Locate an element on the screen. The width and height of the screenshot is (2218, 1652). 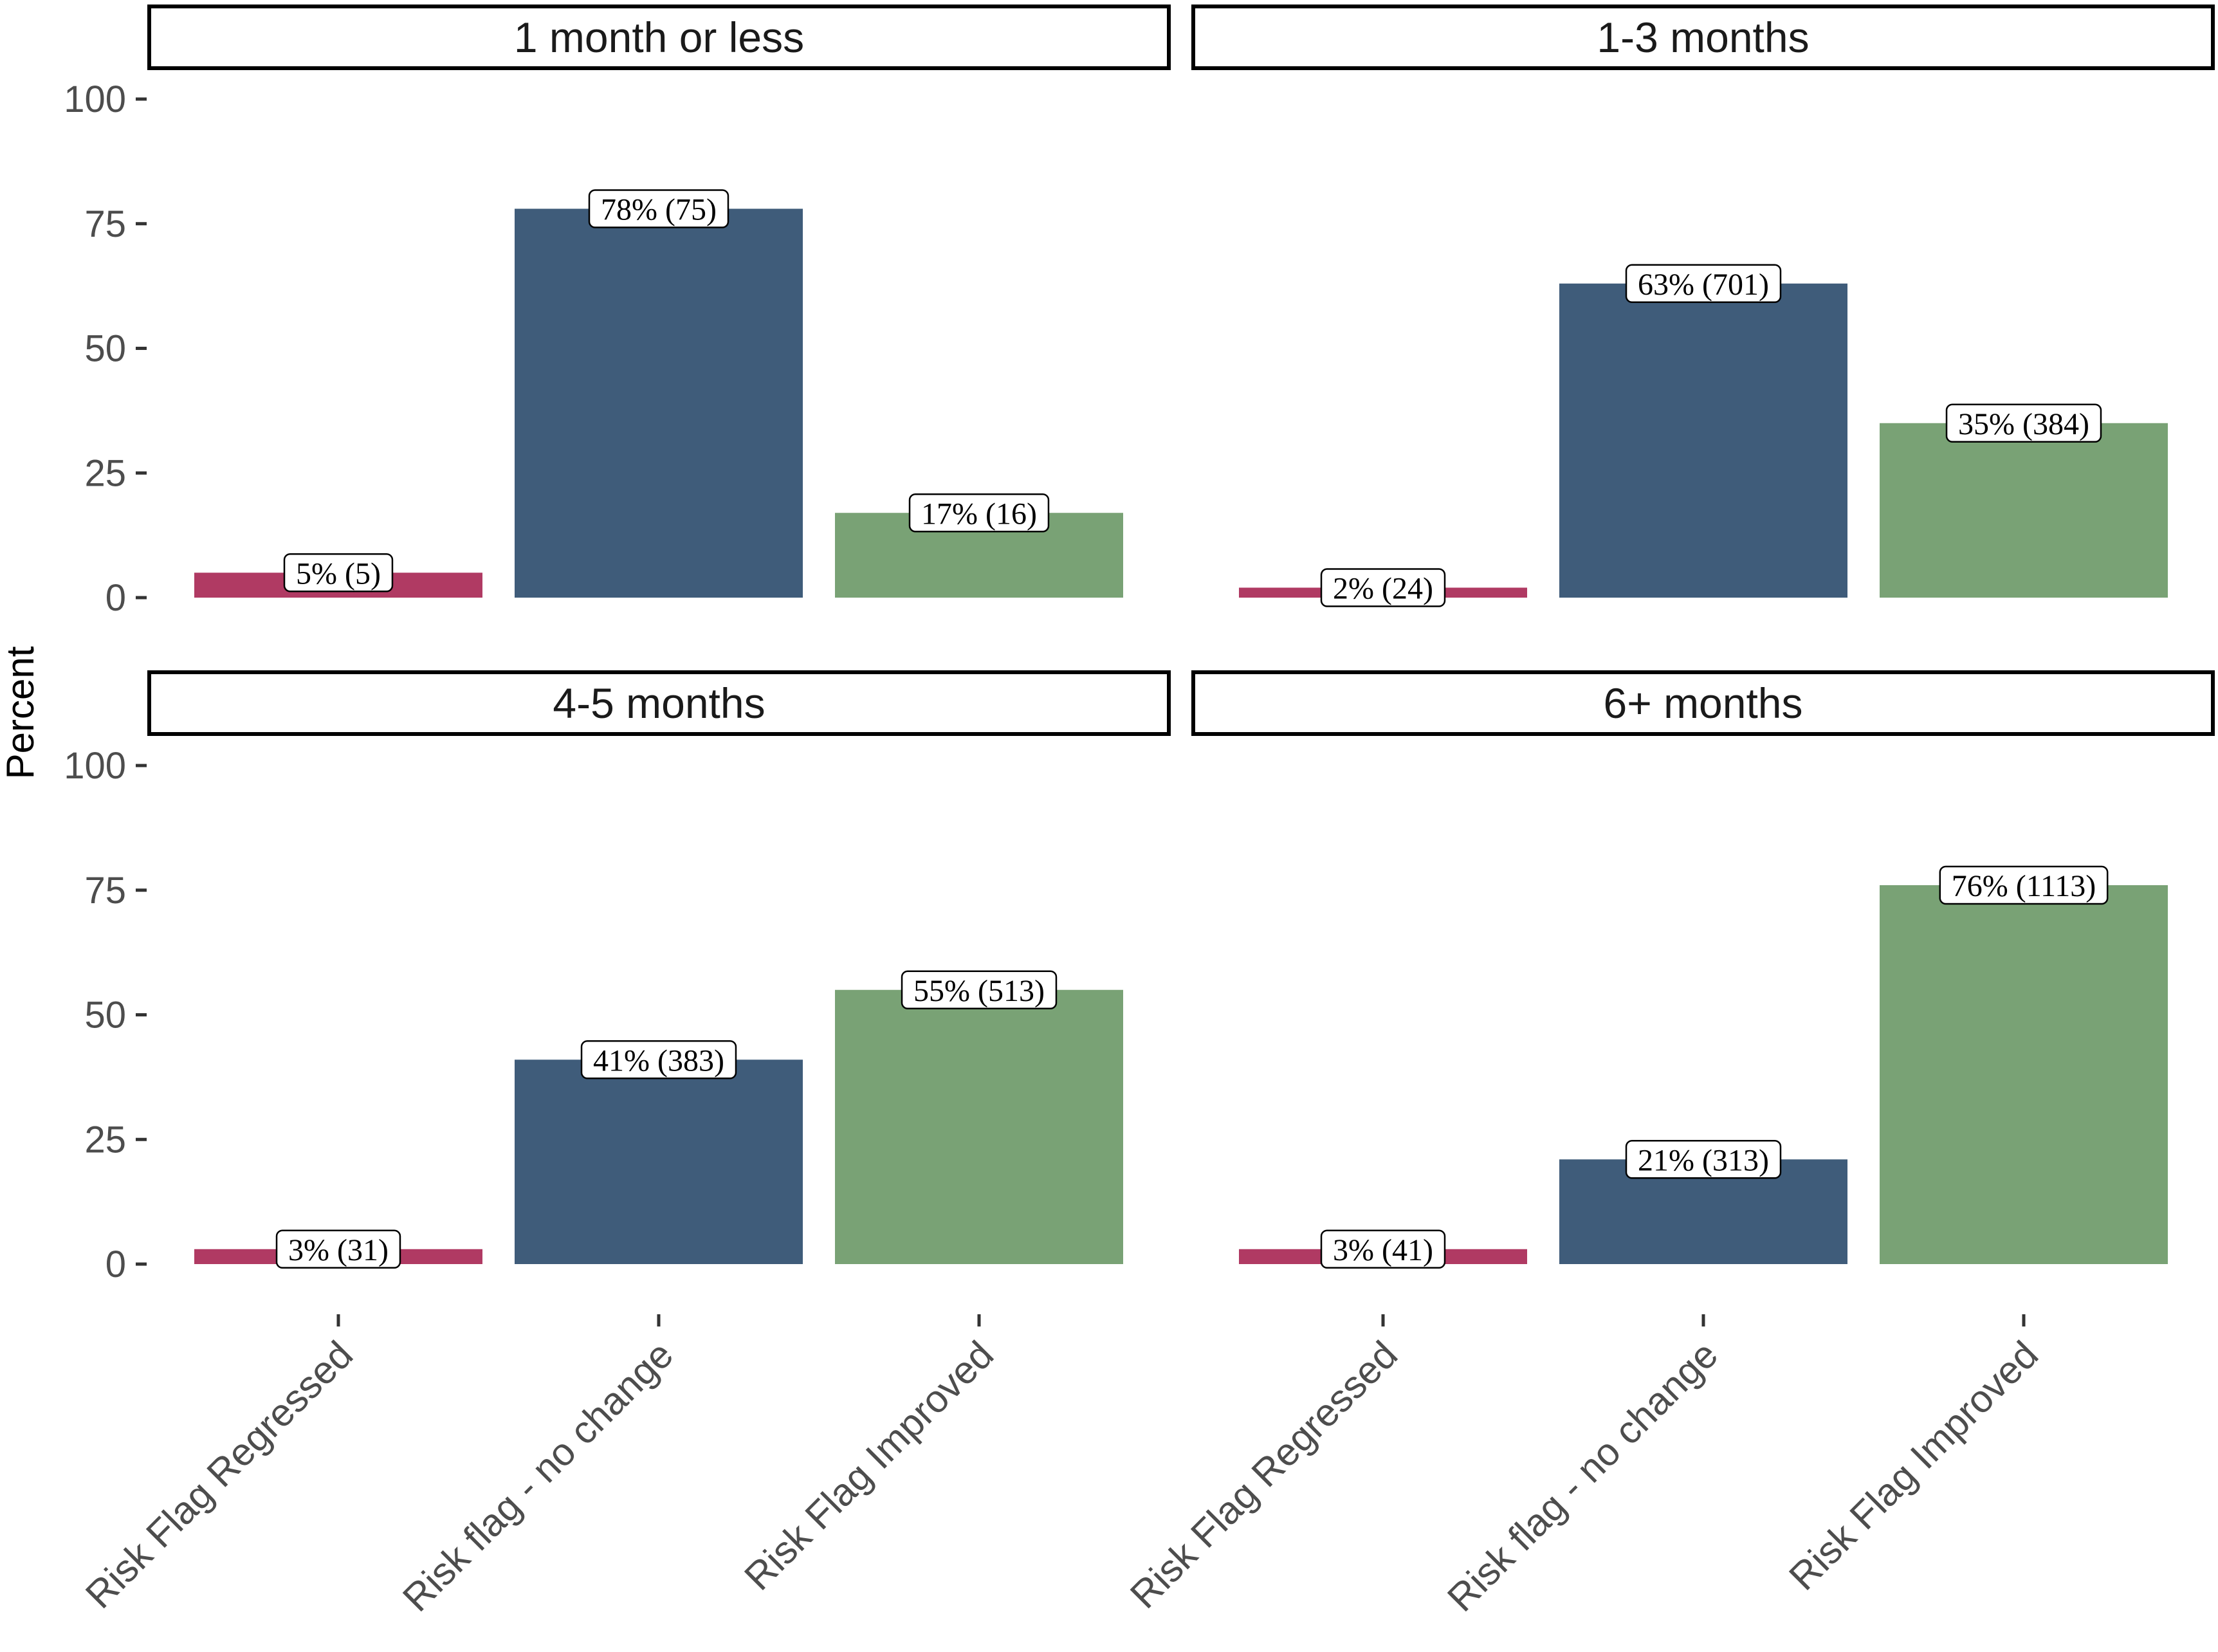
facet-title-1-month-or-less: 1 month or less is located at coordinates (659, 37).